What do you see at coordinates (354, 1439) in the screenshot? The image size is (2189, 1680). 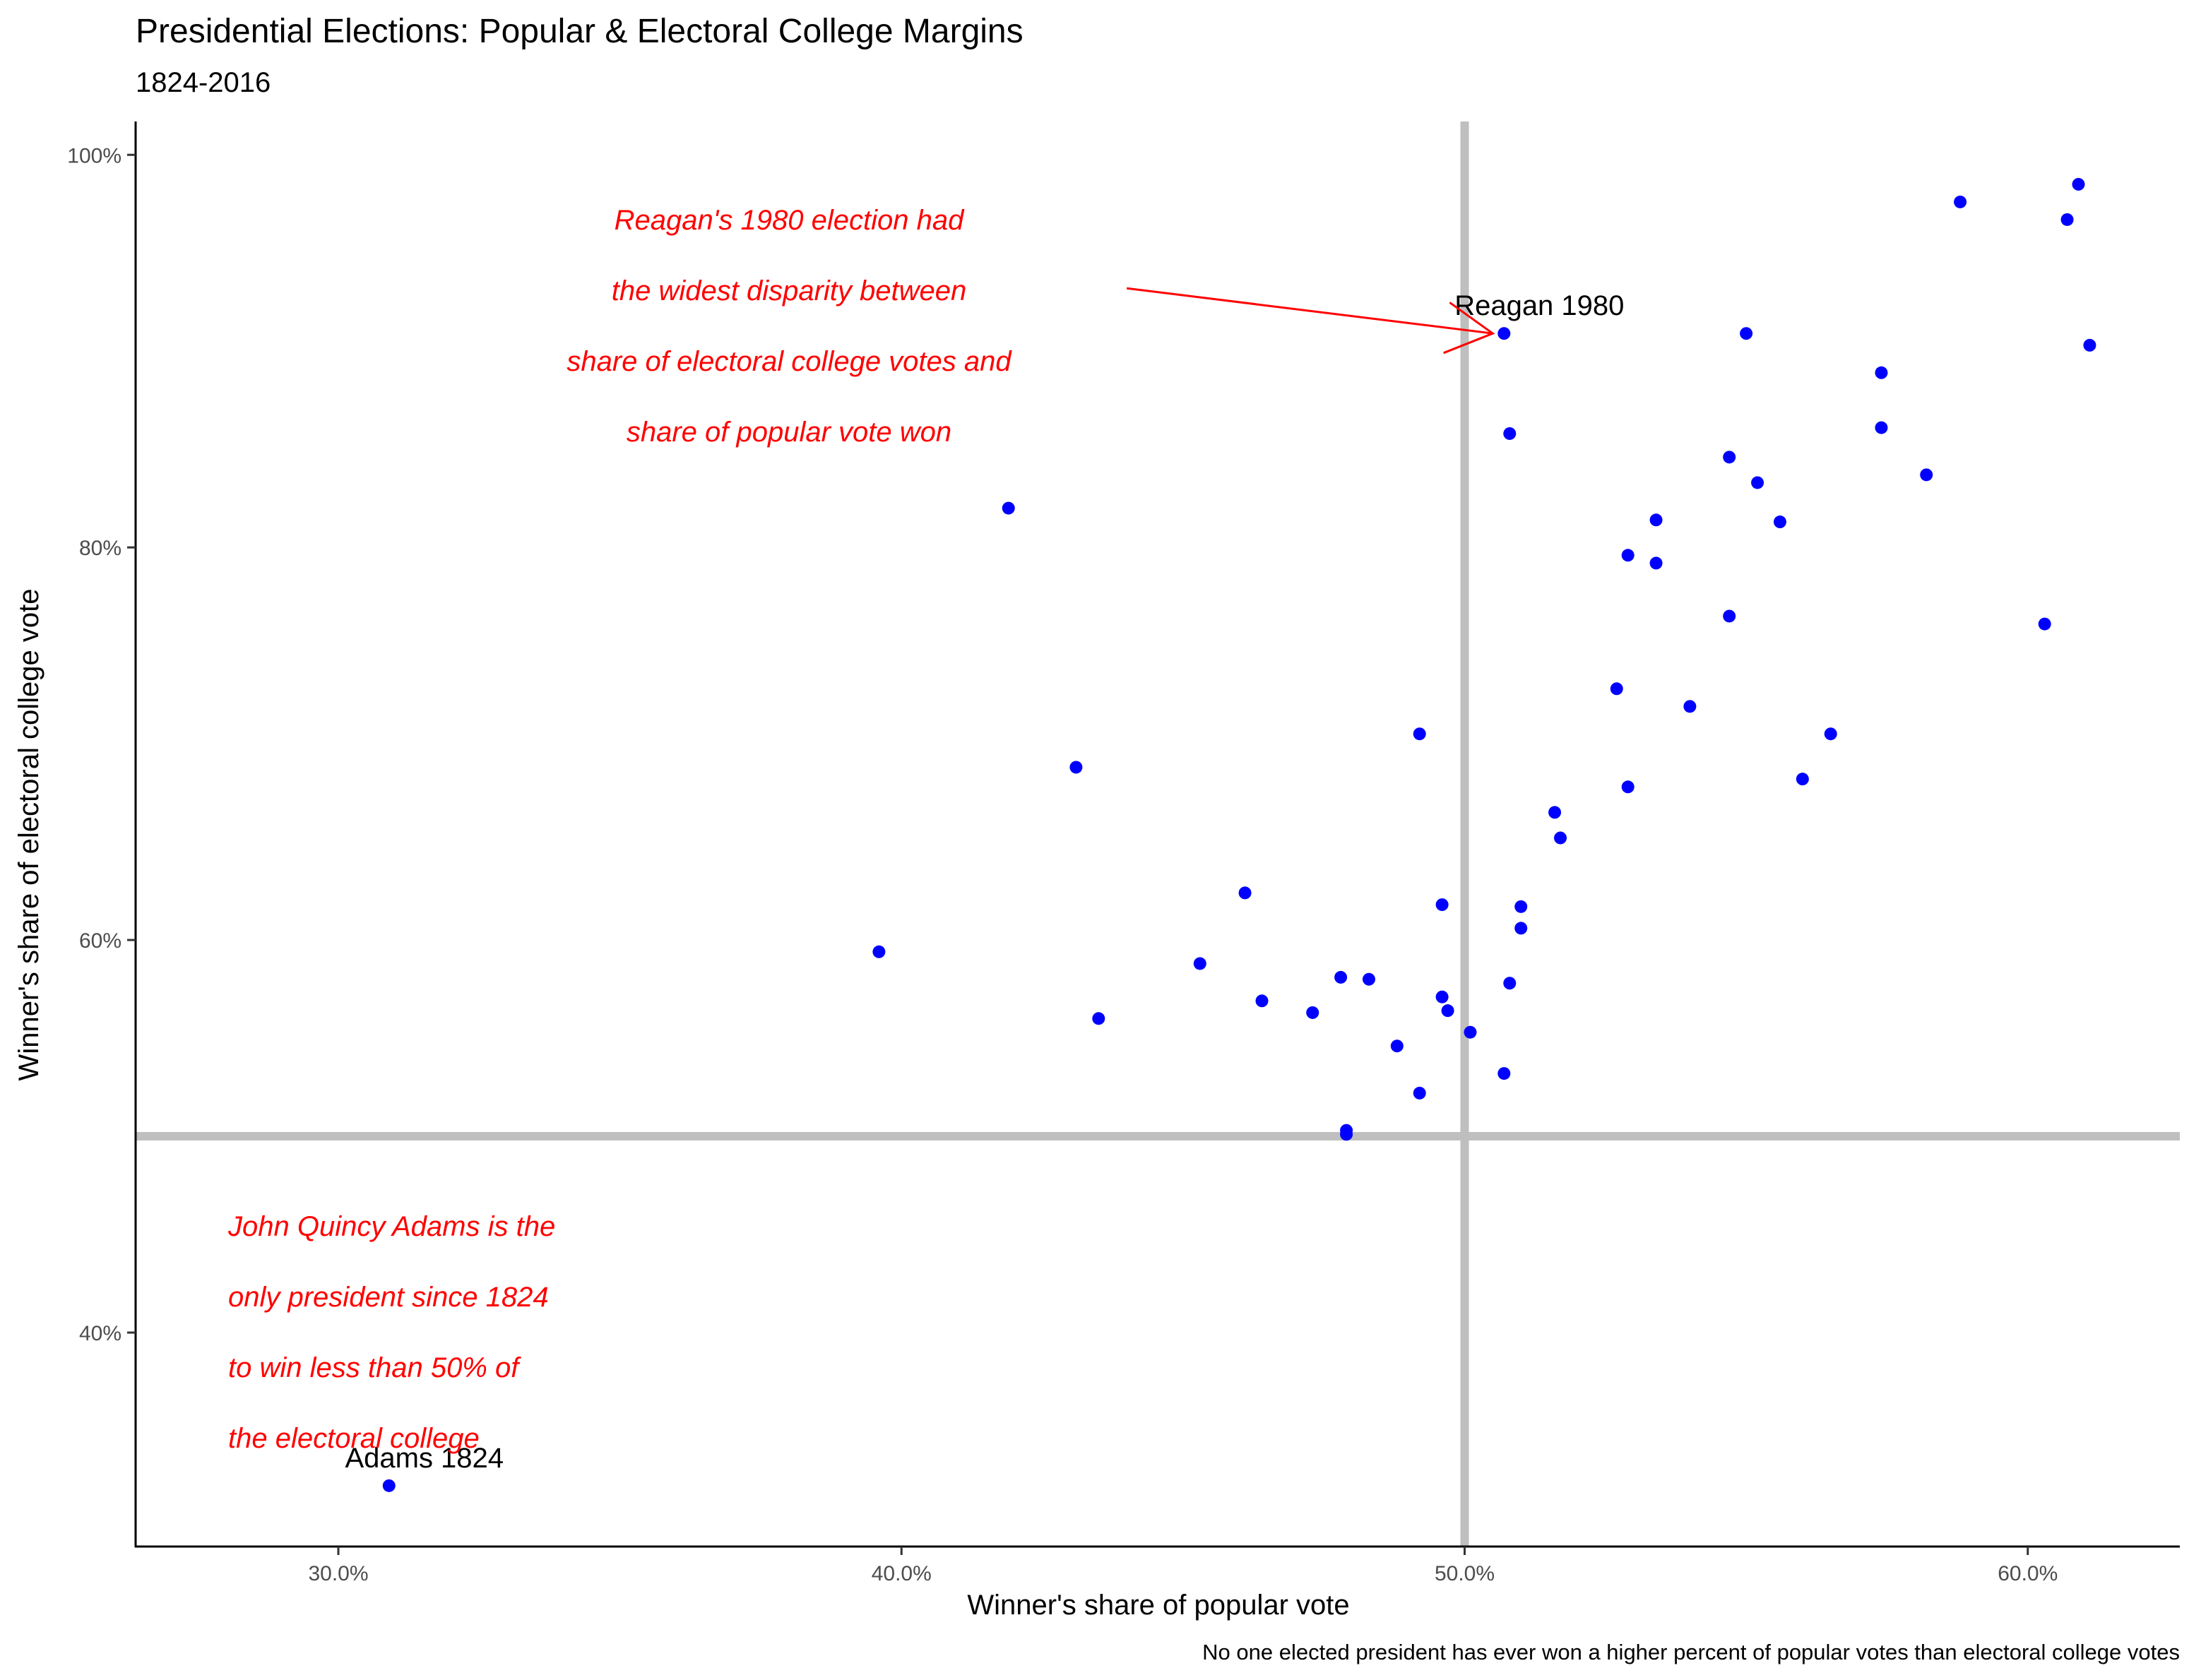 I see `adams-annotation-line: the electoral college` at bounding box center [354, 1439].